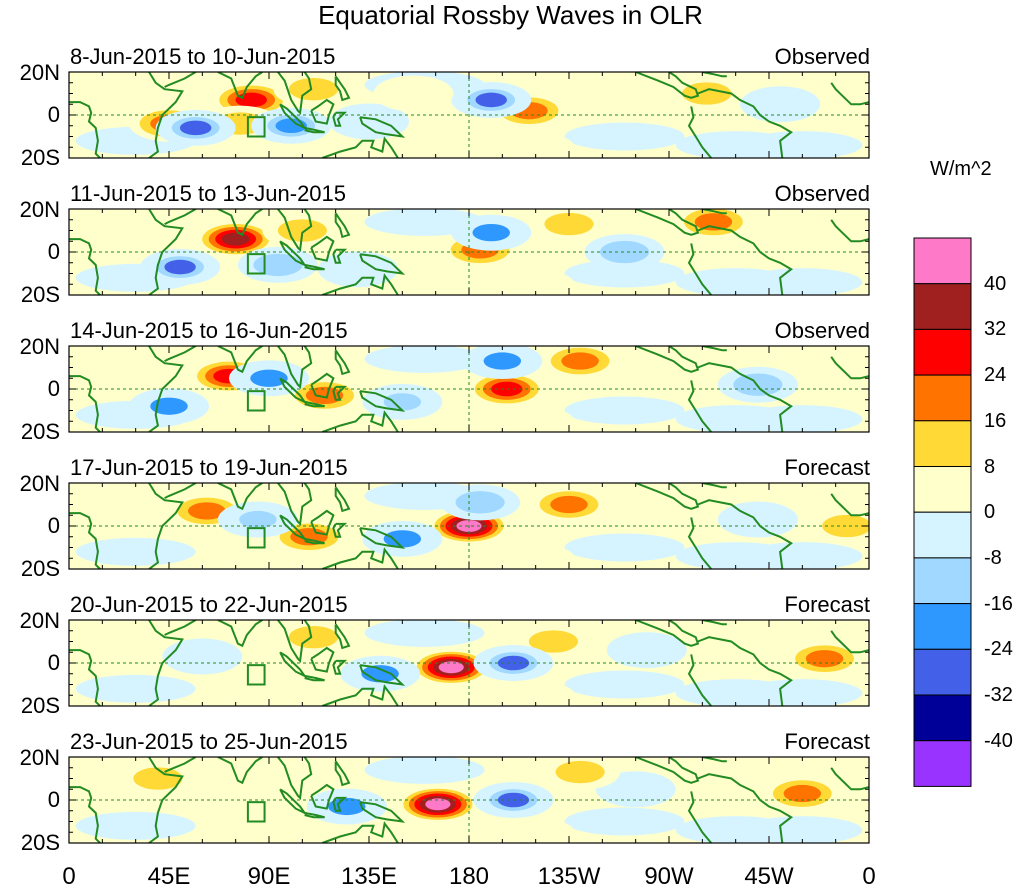 This screenshot has height=890, width=1021. What do you see at coordinates (256, 127) in the screenshot?
I see `index-box` at bounding box center [256, 127].